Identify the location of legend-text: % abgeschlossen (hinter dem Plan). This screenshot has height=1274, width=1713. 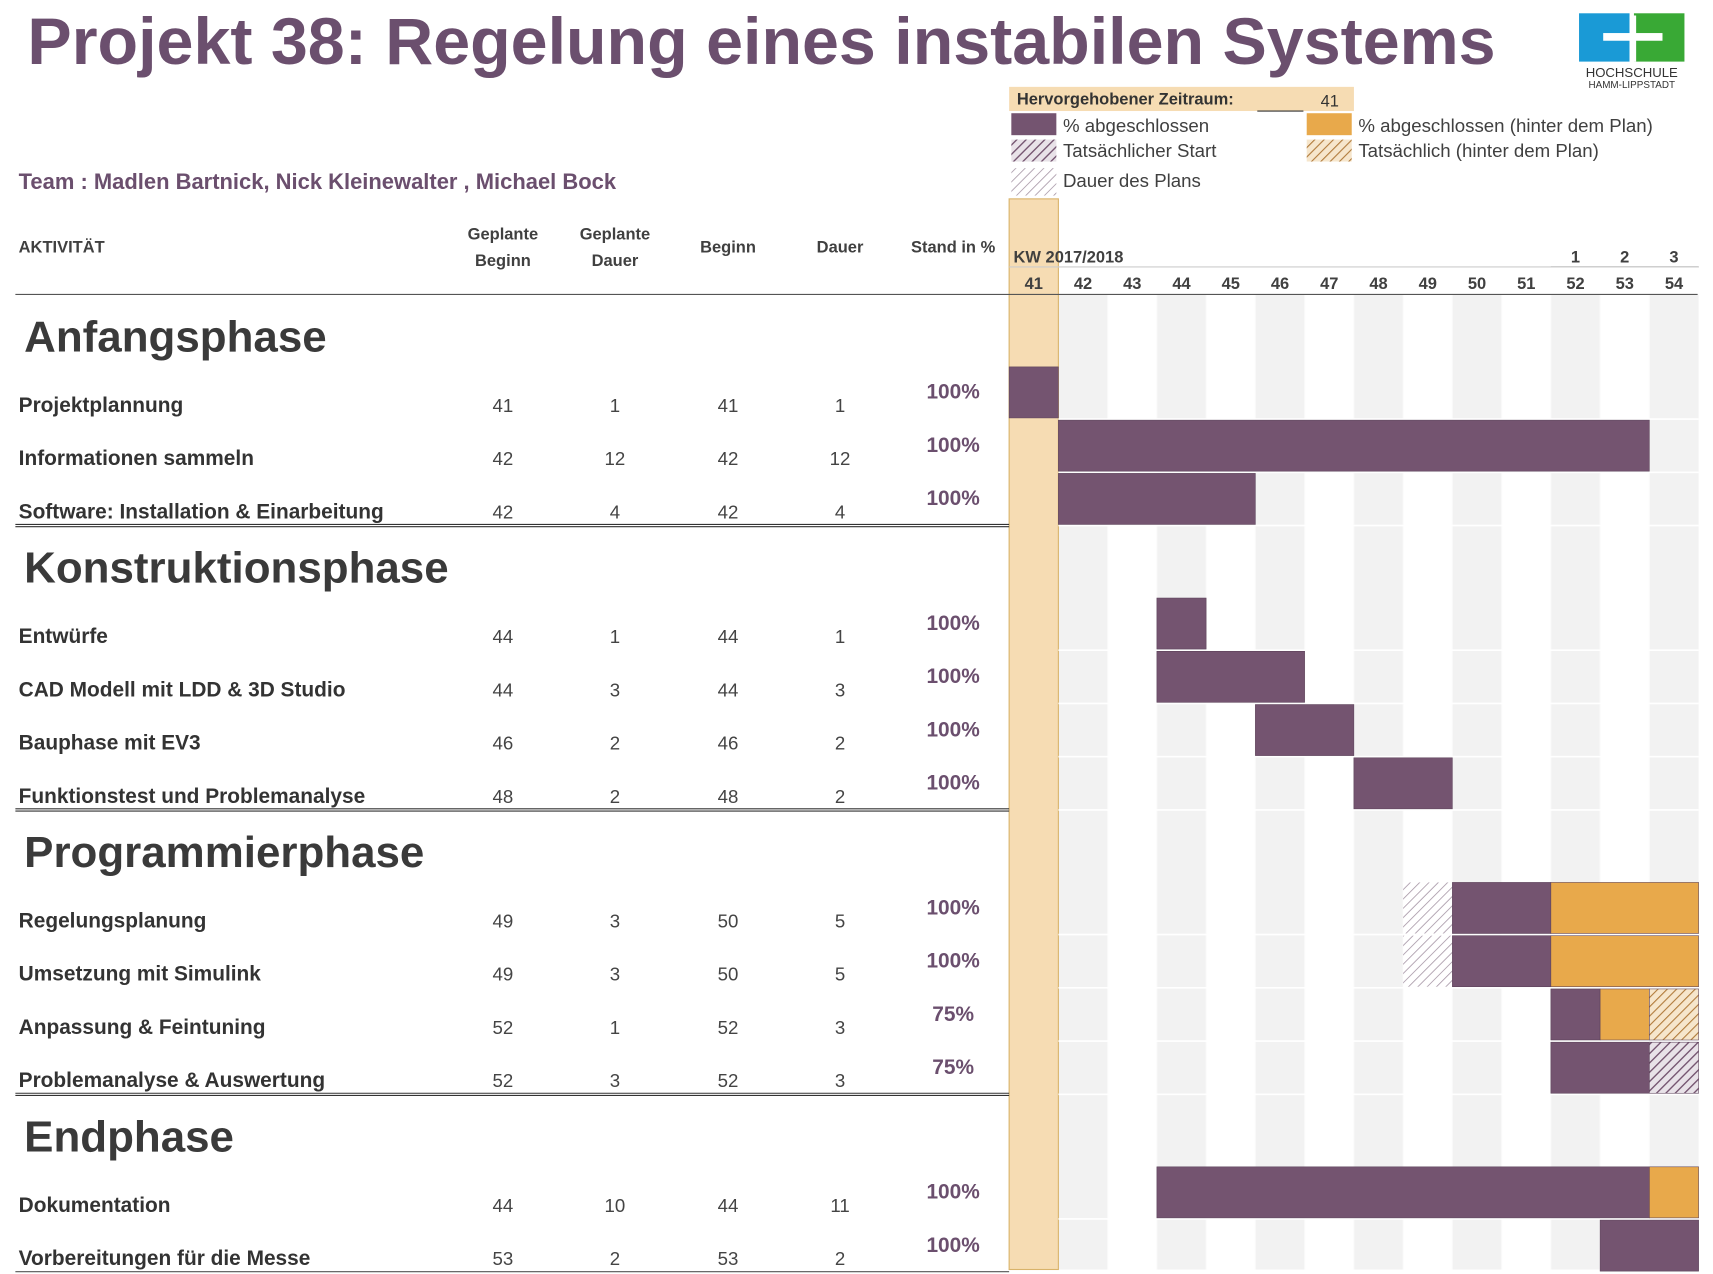
(1505, 125).